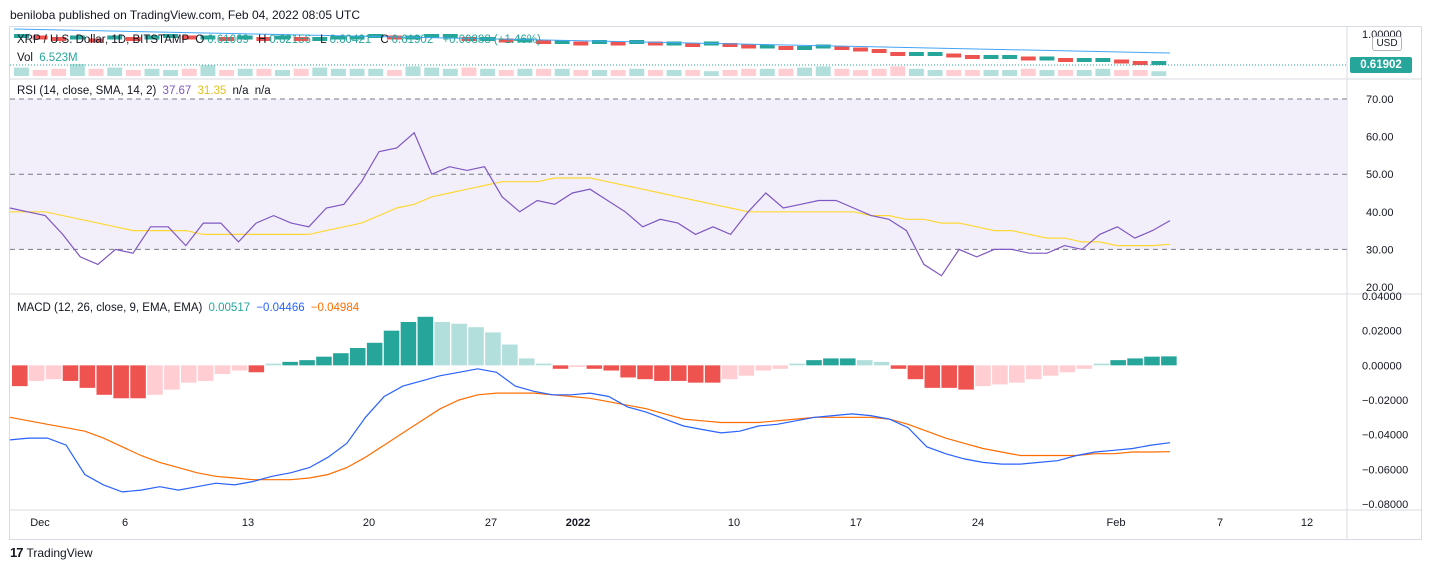  I want to click on rsi-title: RSI (14, close, SMA, 14, 2), so click(87, 91).